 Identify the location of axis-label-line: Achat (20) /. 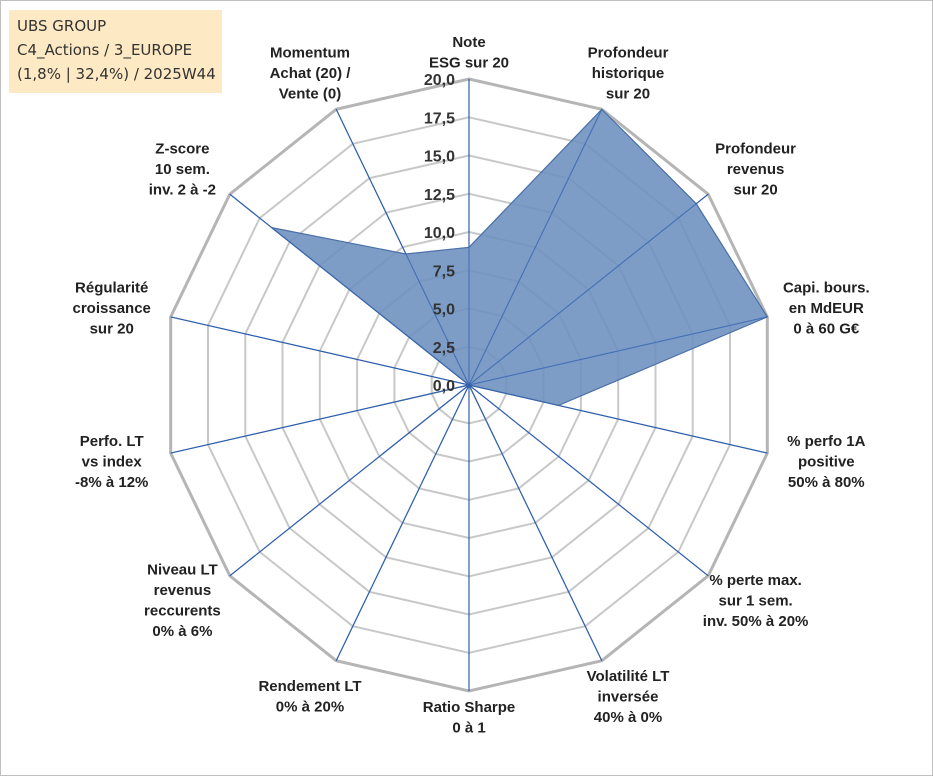
(311, 73).